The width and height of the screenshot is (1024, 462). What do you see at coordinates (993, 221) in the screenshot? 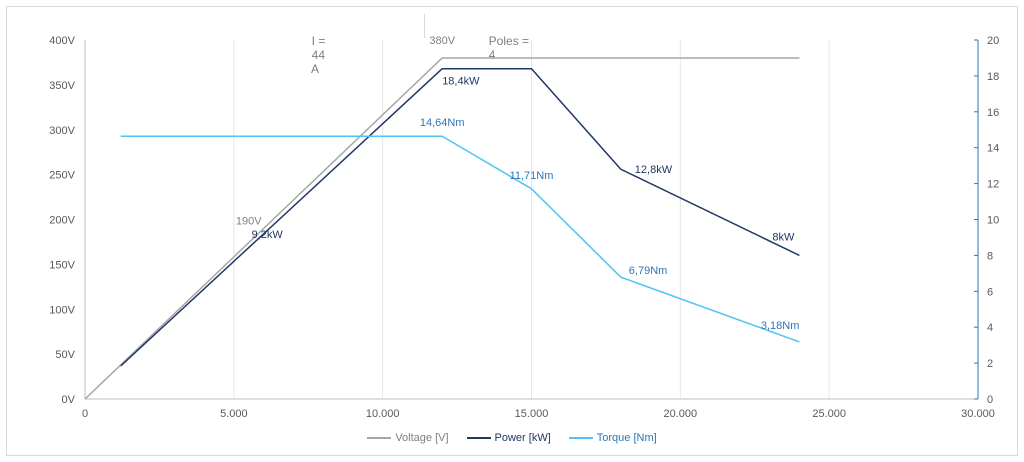
I see `y2-tick-label: 10` at bounding box center [993, 221].